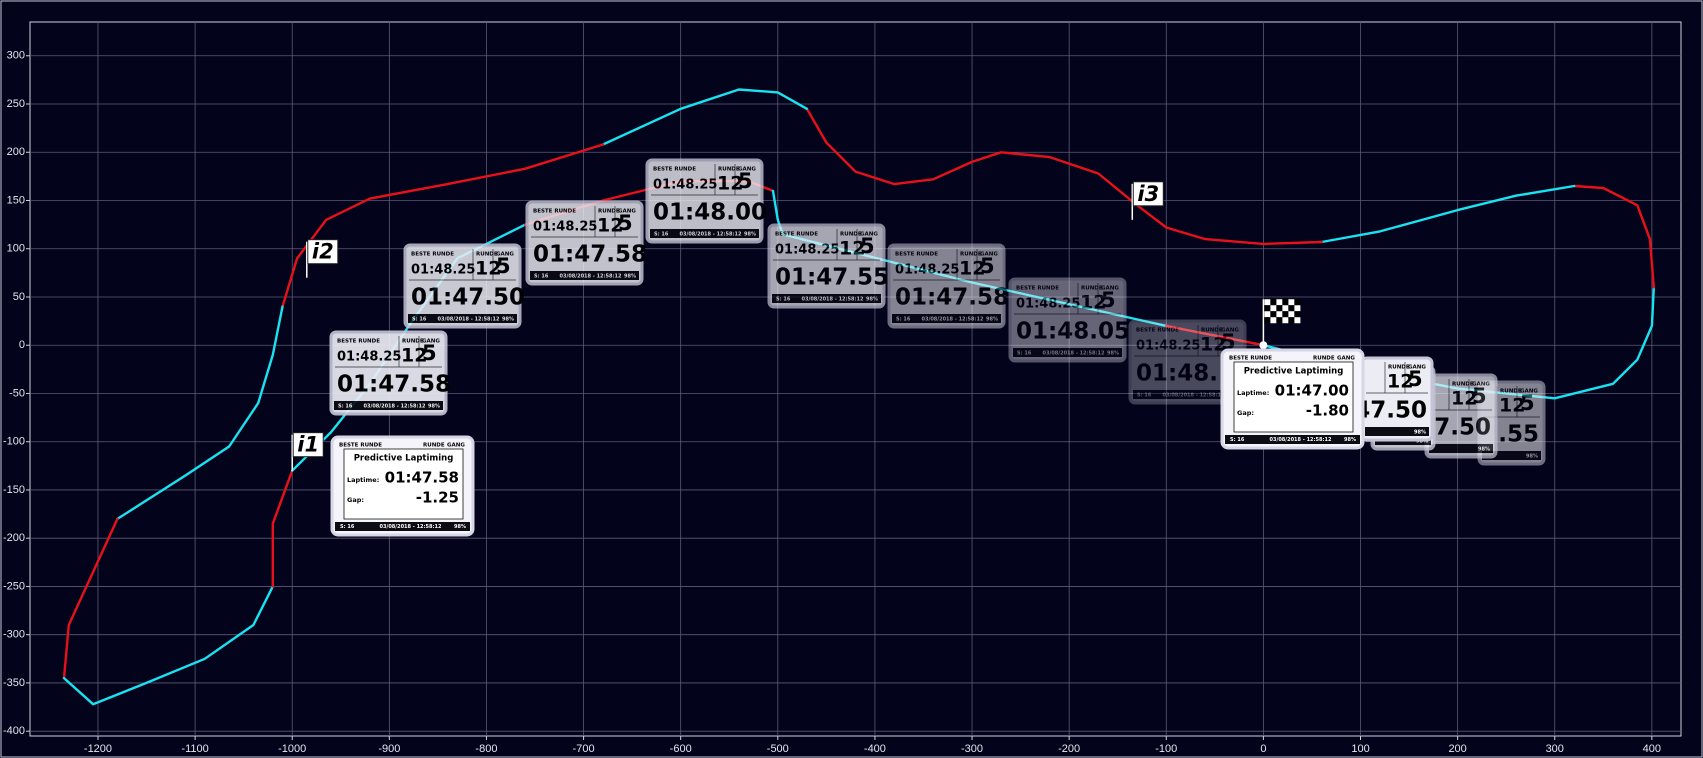 The height and width of the screenshot is (758, 1703). What do you see at coordinates (1185, 374) in the screenshot?
I see `lap-time: 01:48.1` at bounding box center [1185, 374].